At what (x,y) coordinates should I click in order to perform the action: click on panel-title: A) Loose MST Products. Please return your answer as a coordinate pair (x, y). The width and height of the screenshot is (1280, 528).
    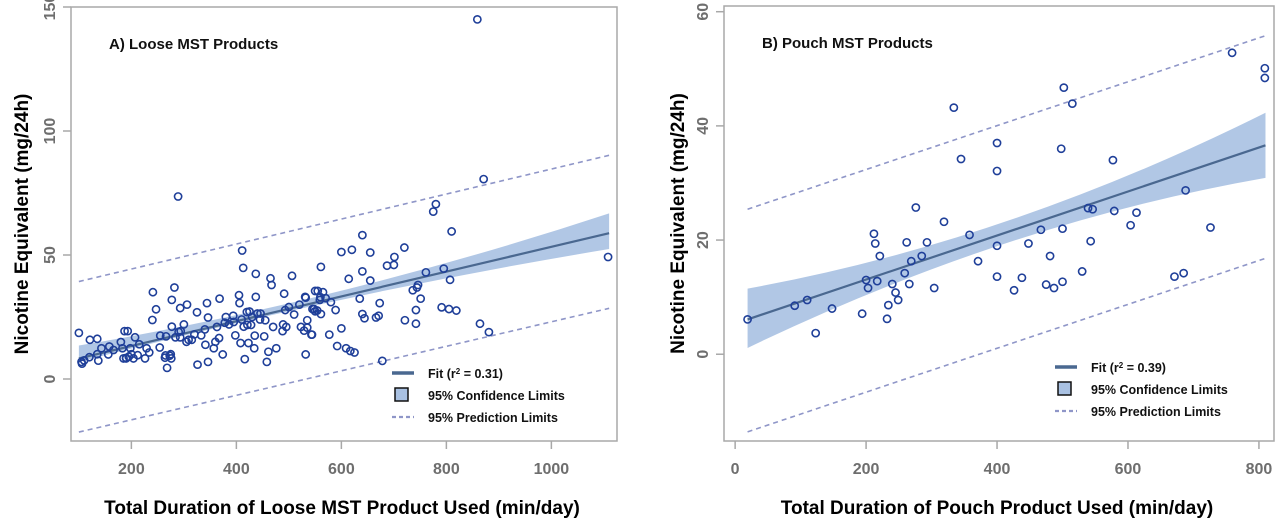
    Looking at the image, I should click on (193, 44).